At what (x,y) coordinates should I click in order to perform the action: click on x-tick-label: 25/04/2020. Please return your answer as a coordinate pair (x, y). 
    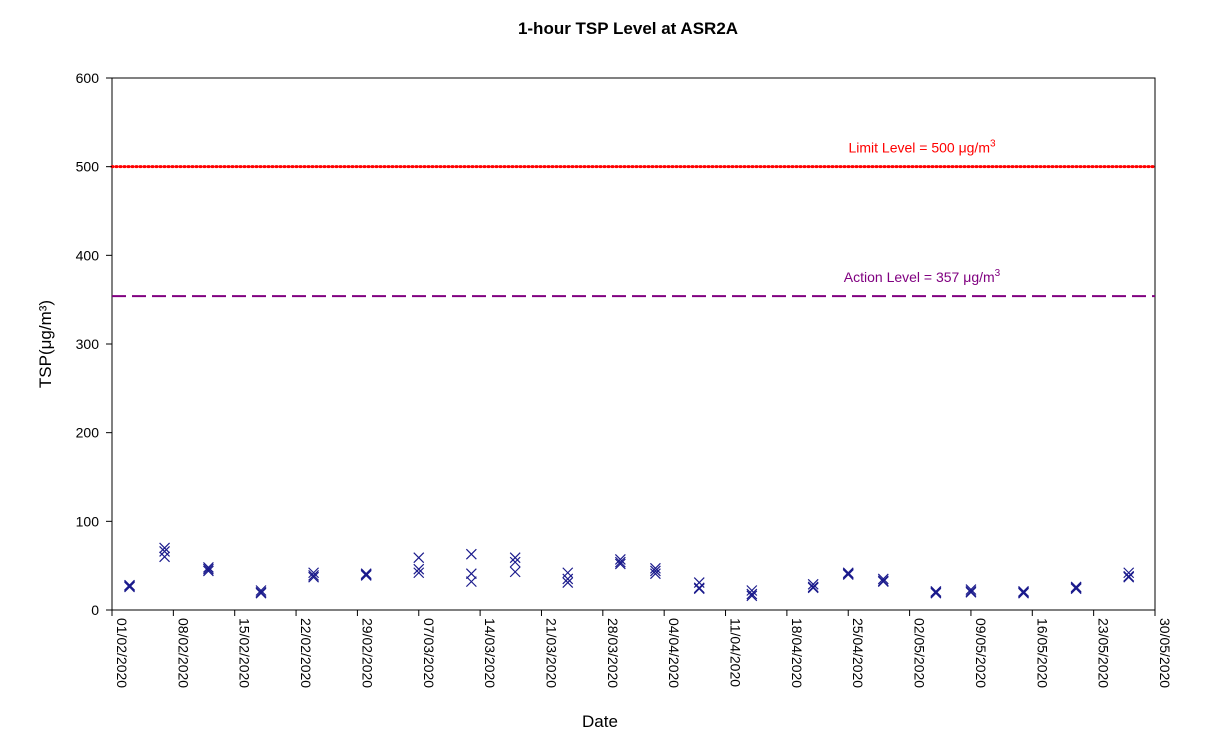
    Looking at the image, I should click on (858, 653).